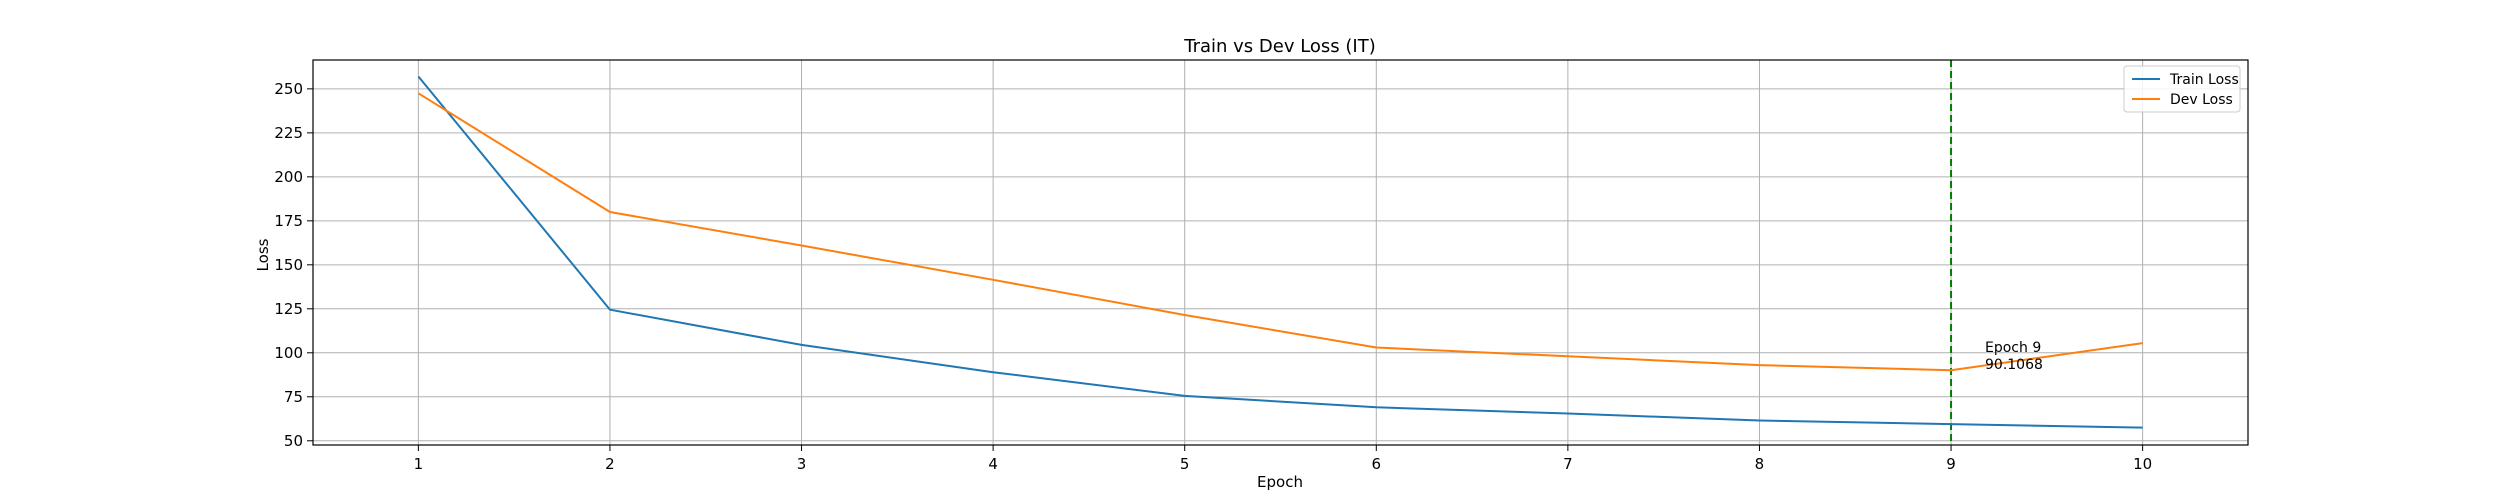 Image resolution: width=2500 pixels, height=500 pixels. I want to click on legend-box, so click(2182, 89).